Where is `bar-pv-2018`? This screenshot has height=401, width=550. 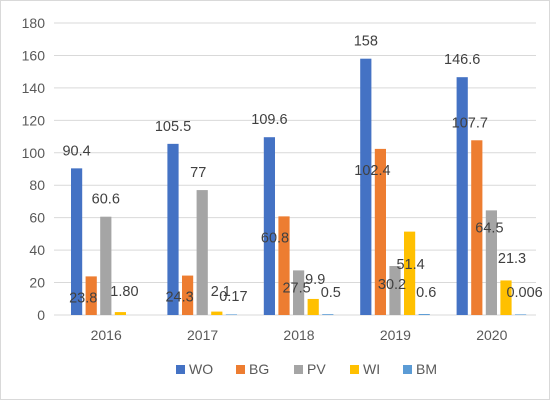
bar-pv-2018 is located at coordinates (299, 292).